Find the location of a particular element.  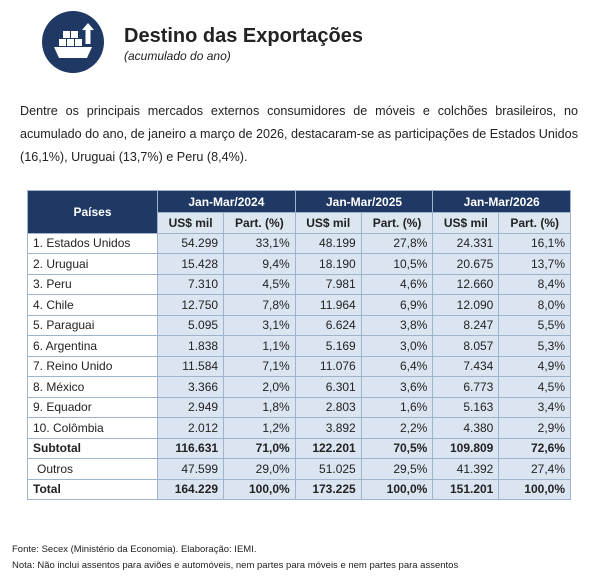

value-cell: 5.169 is located at coordinates (328, 346).